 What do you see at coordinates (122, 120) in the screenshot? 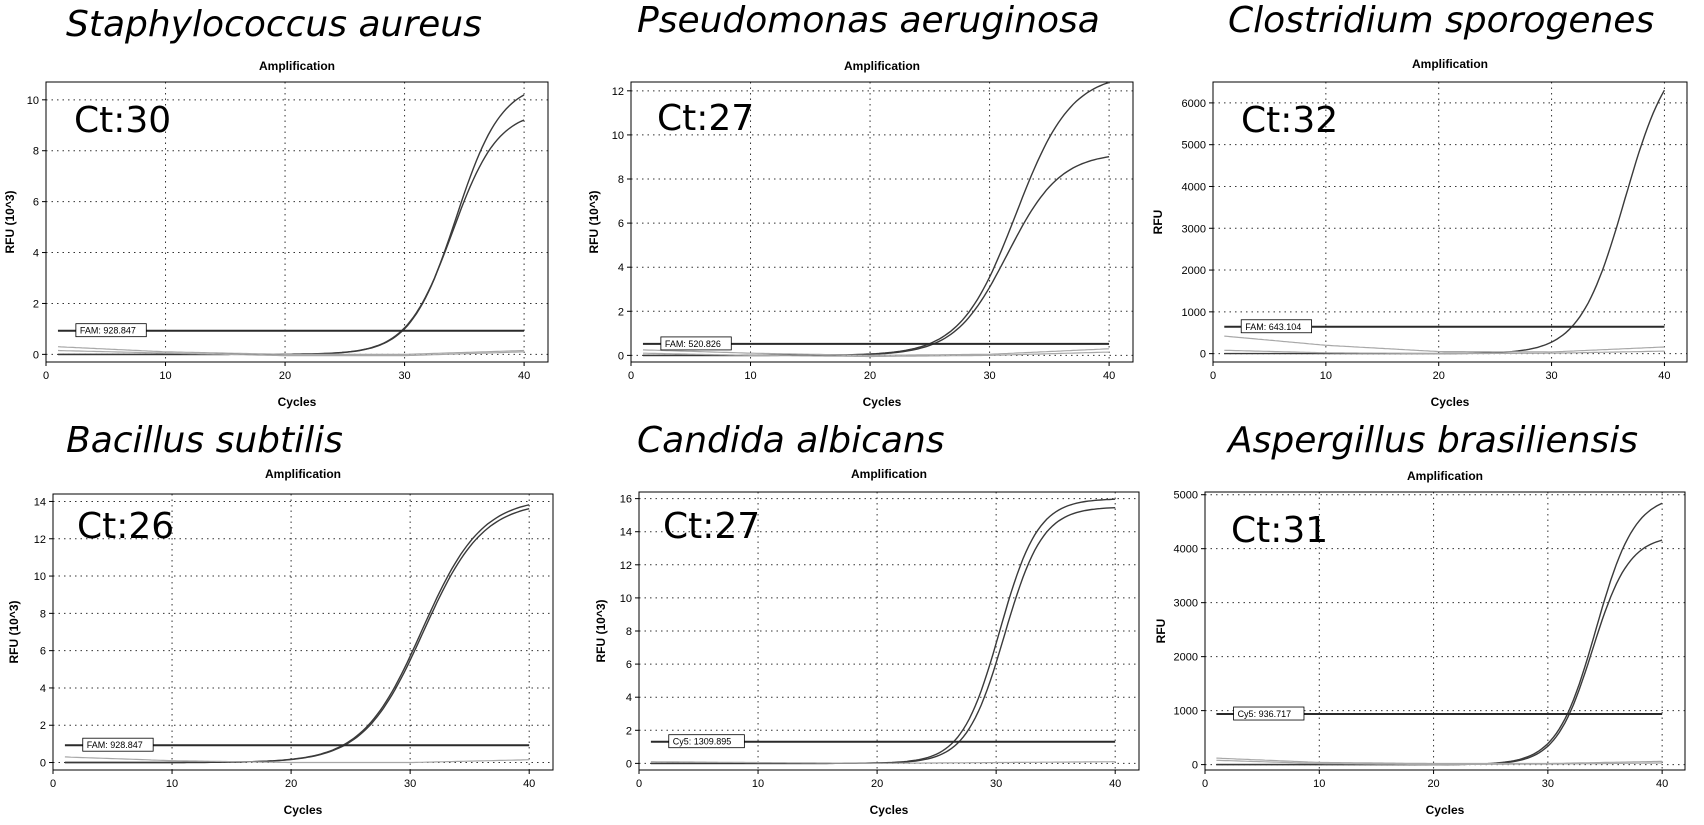
I see `ct-value-label: Ct:30` at bounding box center [122, 120].